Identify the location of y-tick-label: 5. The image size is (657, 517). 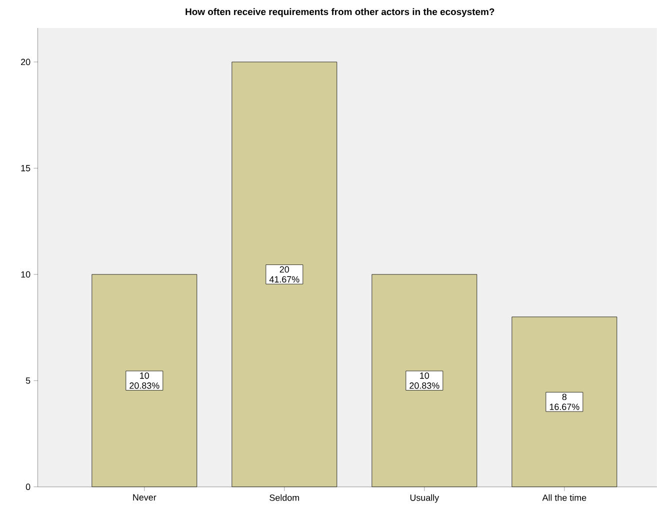
(28, 381).